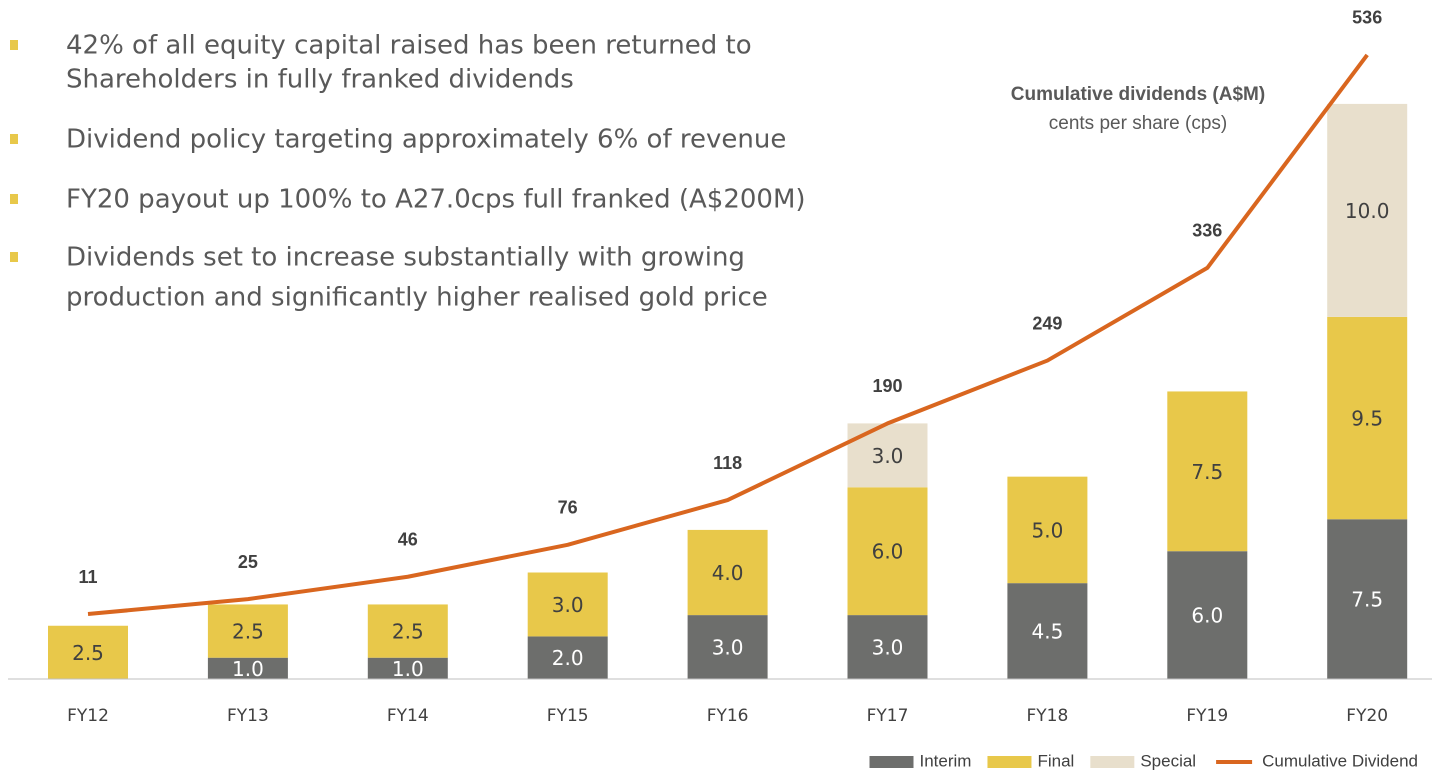 The width and height of the screenshot is (1432, 772). I want to click on x-tick-label: FY15, so click(568, 716).